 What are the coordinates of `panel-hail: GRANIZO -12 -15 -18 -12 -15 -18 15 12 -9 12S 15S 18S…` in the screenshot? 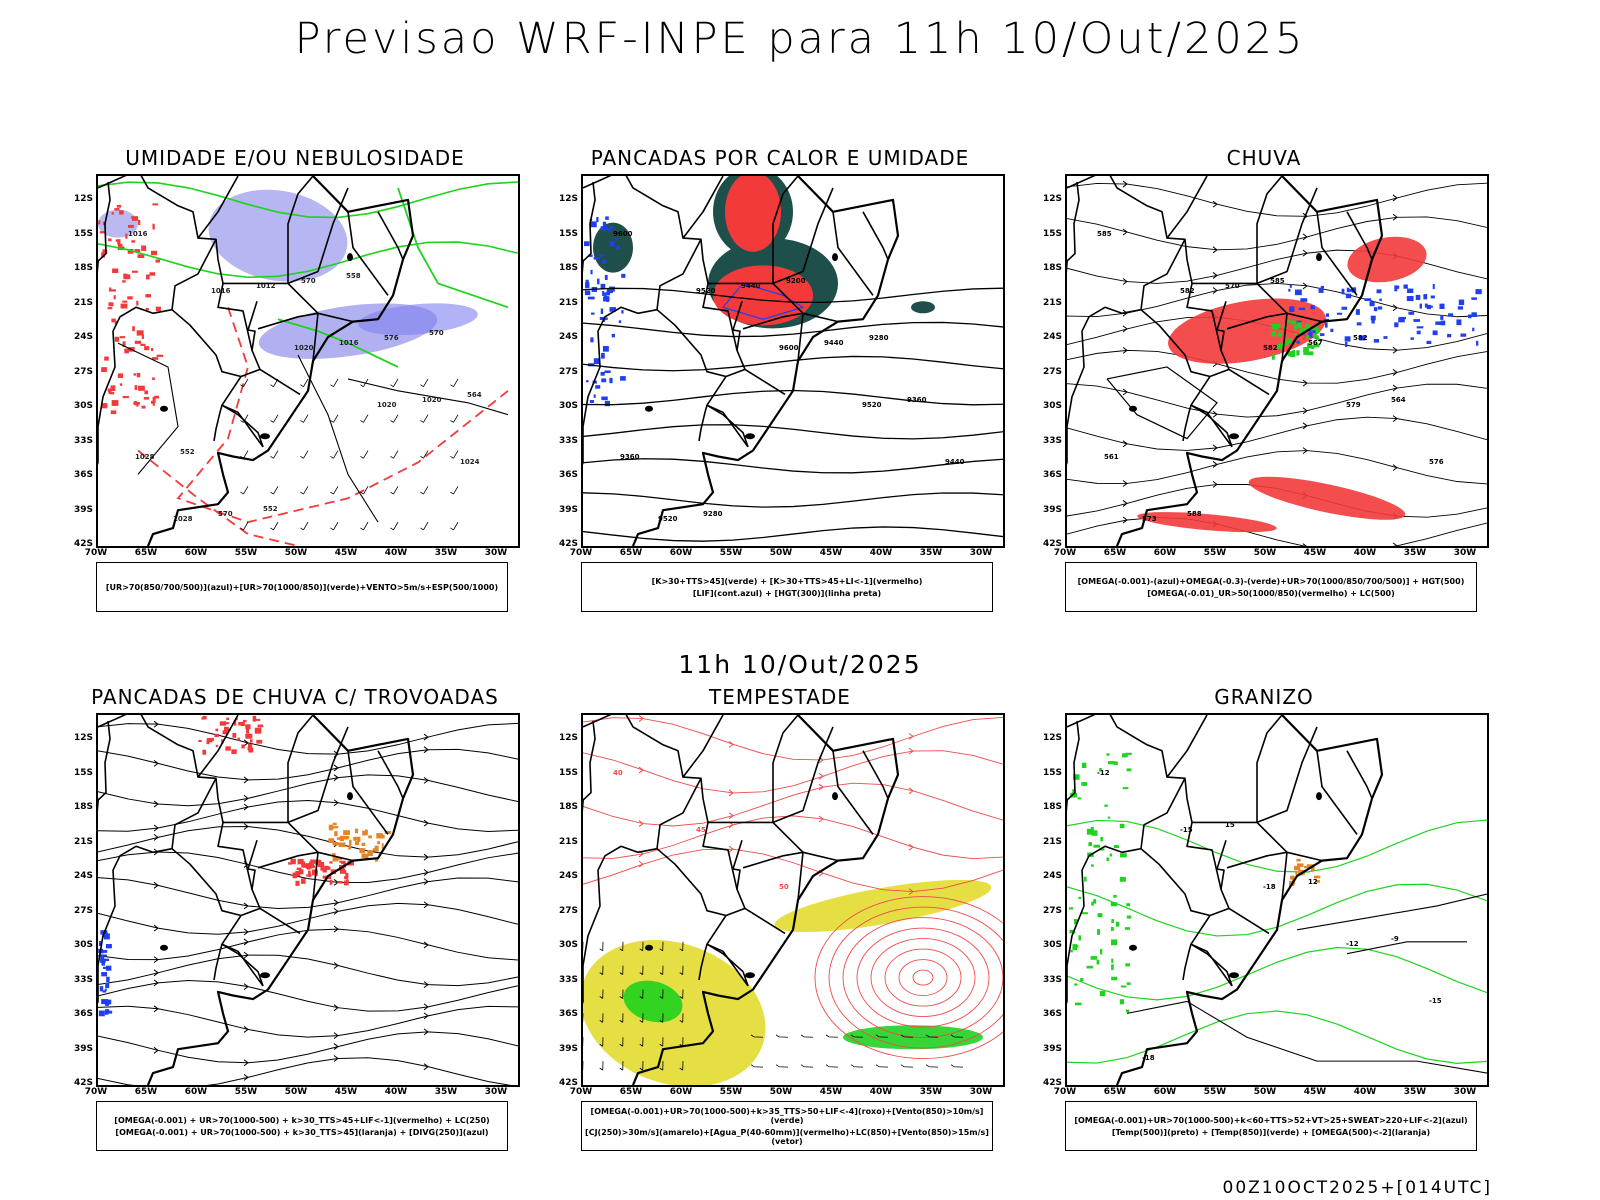 It's located at (1264, 935).